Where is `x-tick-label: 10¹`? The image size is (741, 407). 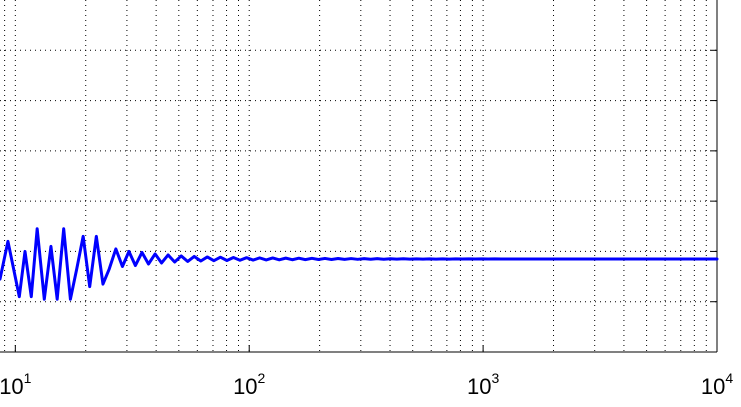
x-tick-label: 10¹ is located at coordinates (16, 384).